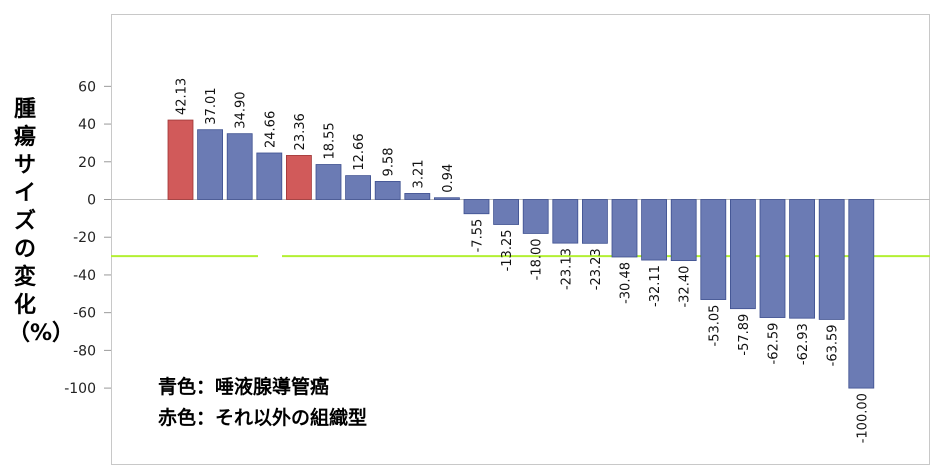 The height and width of the screenshot is (476, 941). What do you see at coordinates (211, 105) in the screenshot?
I see `bar-value-label: 37.01` at bounding box center [211, 105].